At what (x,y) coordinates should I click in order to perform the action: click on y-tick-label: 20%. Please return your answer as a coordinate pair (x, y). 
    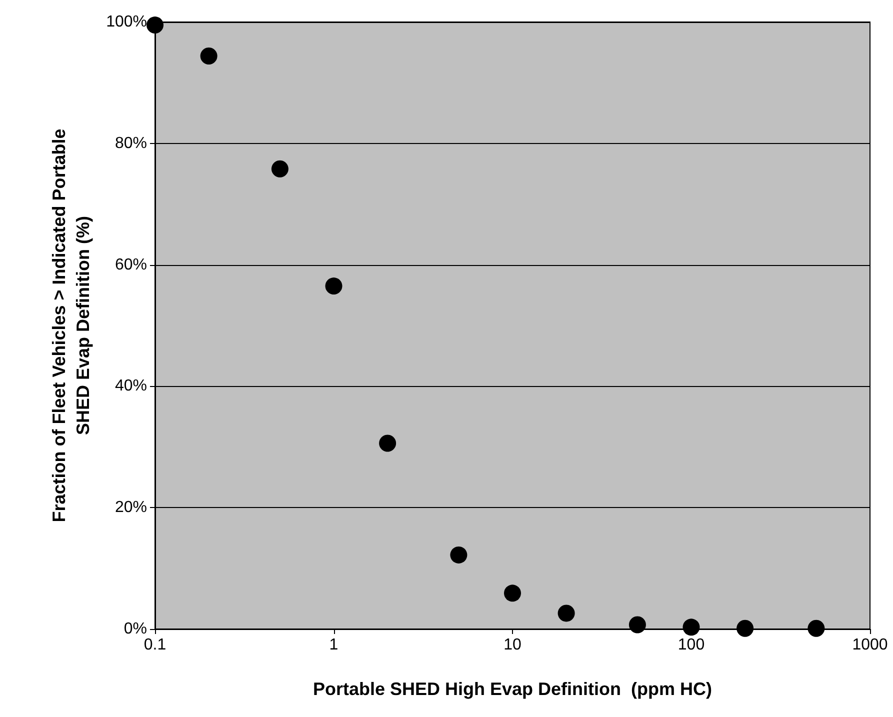
    Looking at the image, I should click on (130, 507).